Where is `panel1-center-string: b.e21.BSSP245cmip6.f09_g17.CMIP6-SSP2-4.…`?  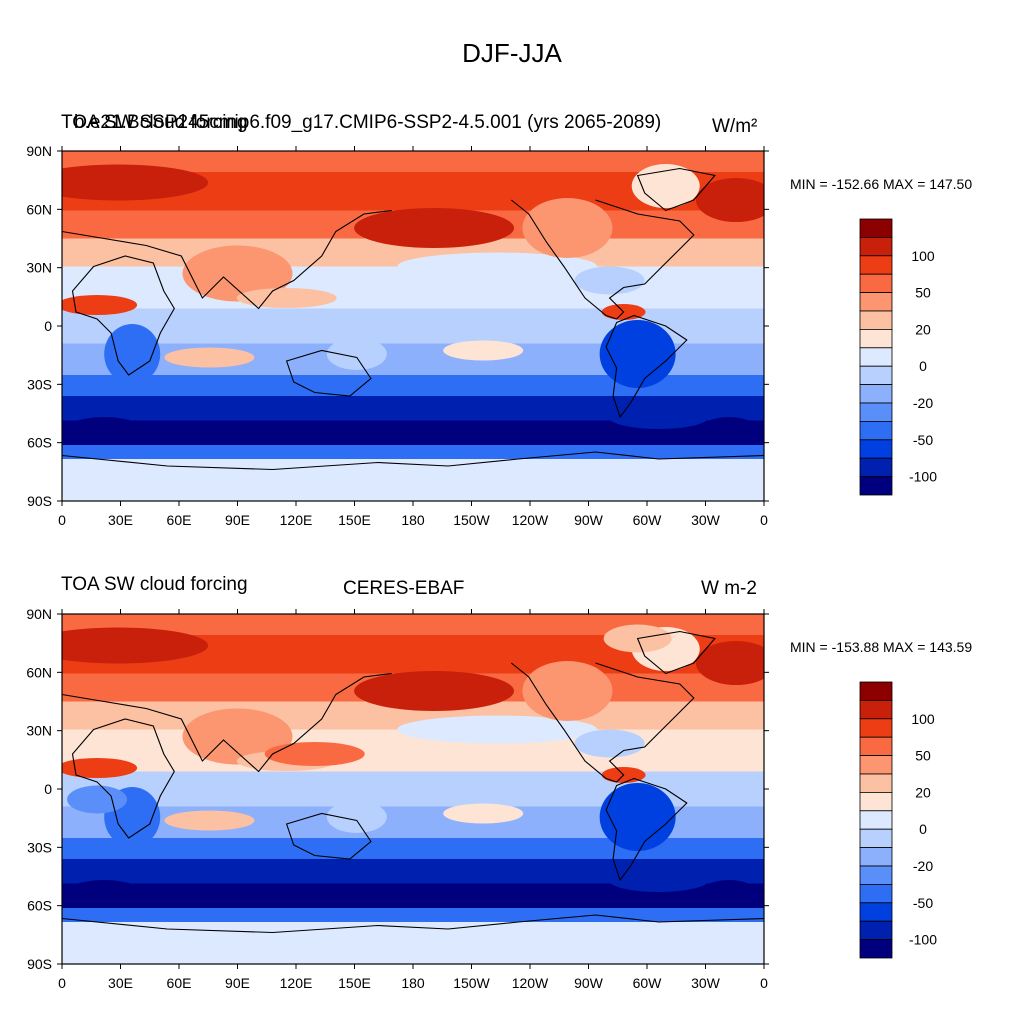
panel1-center-string: b.e21.BSSP245cmip6.f09_g17.CMIP6-SSP2-4.… is located at coordinates (368, 122).